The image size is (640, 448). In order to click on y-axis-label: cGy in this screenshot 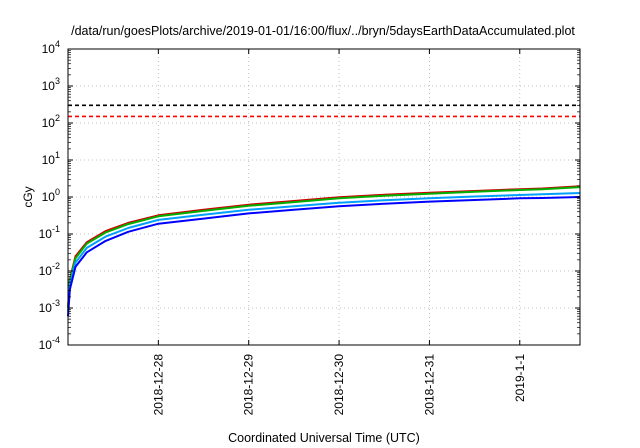, I will do `click(28, 196)`.